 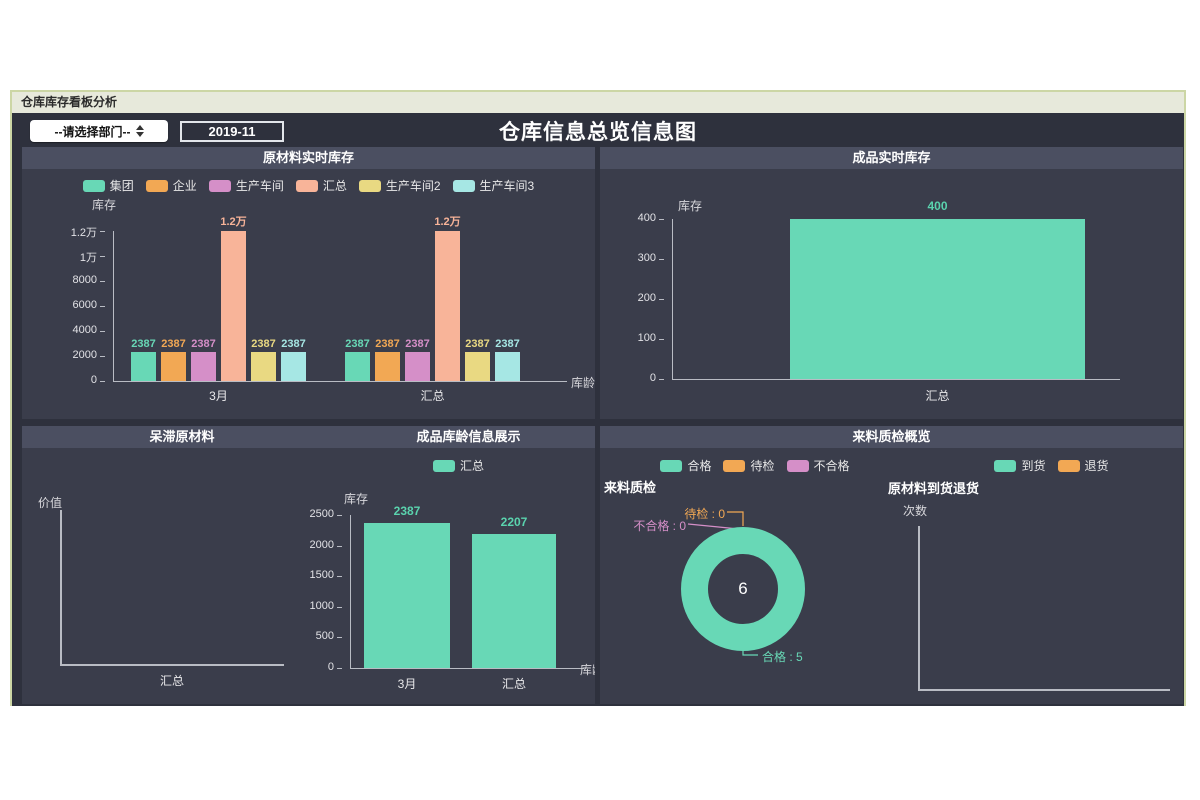 I want to click on bar-huizong: 1.2万, so click(x=233, y=297).